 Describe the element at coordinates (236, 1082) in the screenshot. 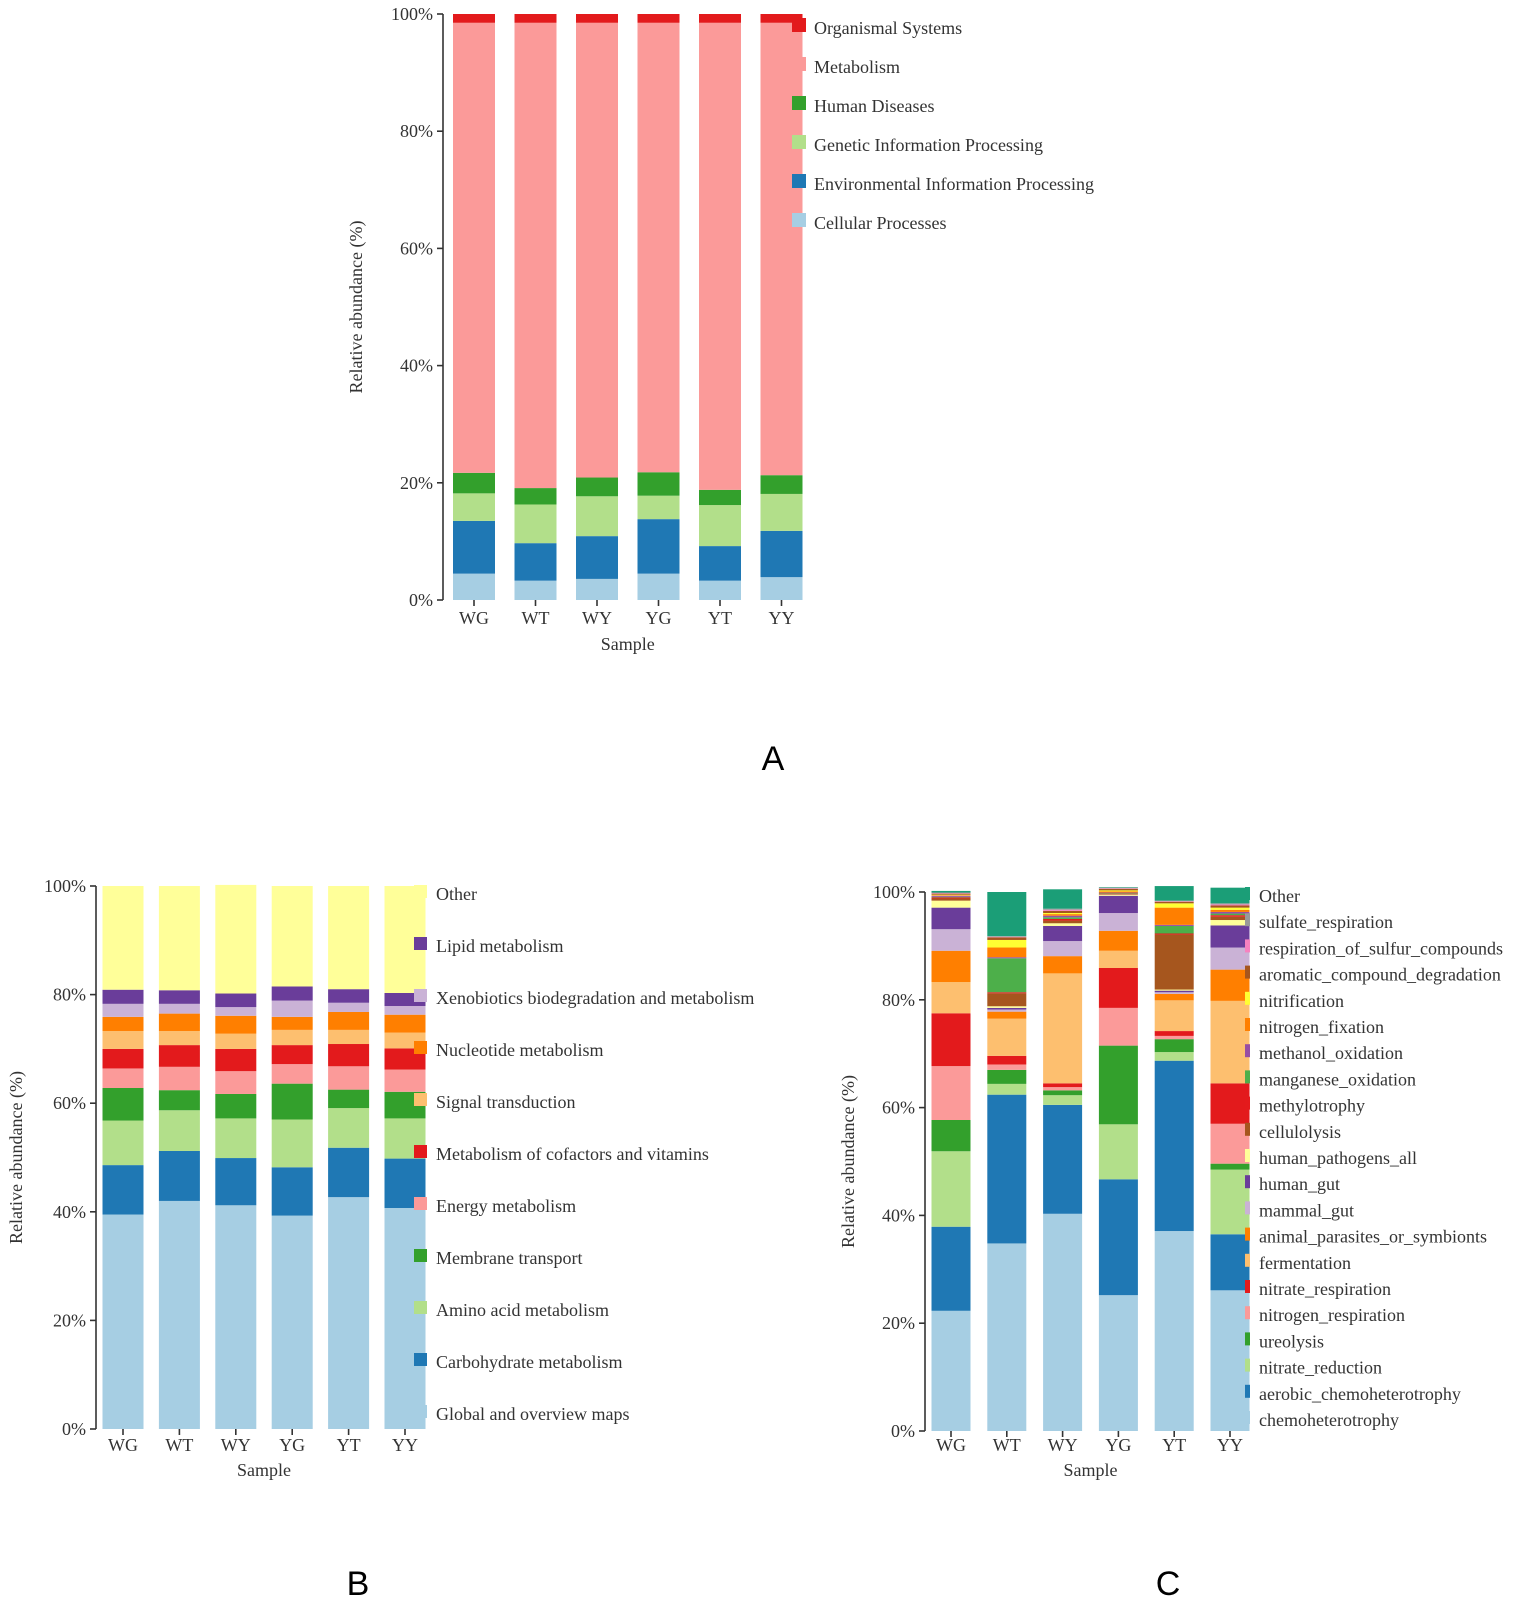

I see `bar-segment-energy-metabolism-wy` at that location.